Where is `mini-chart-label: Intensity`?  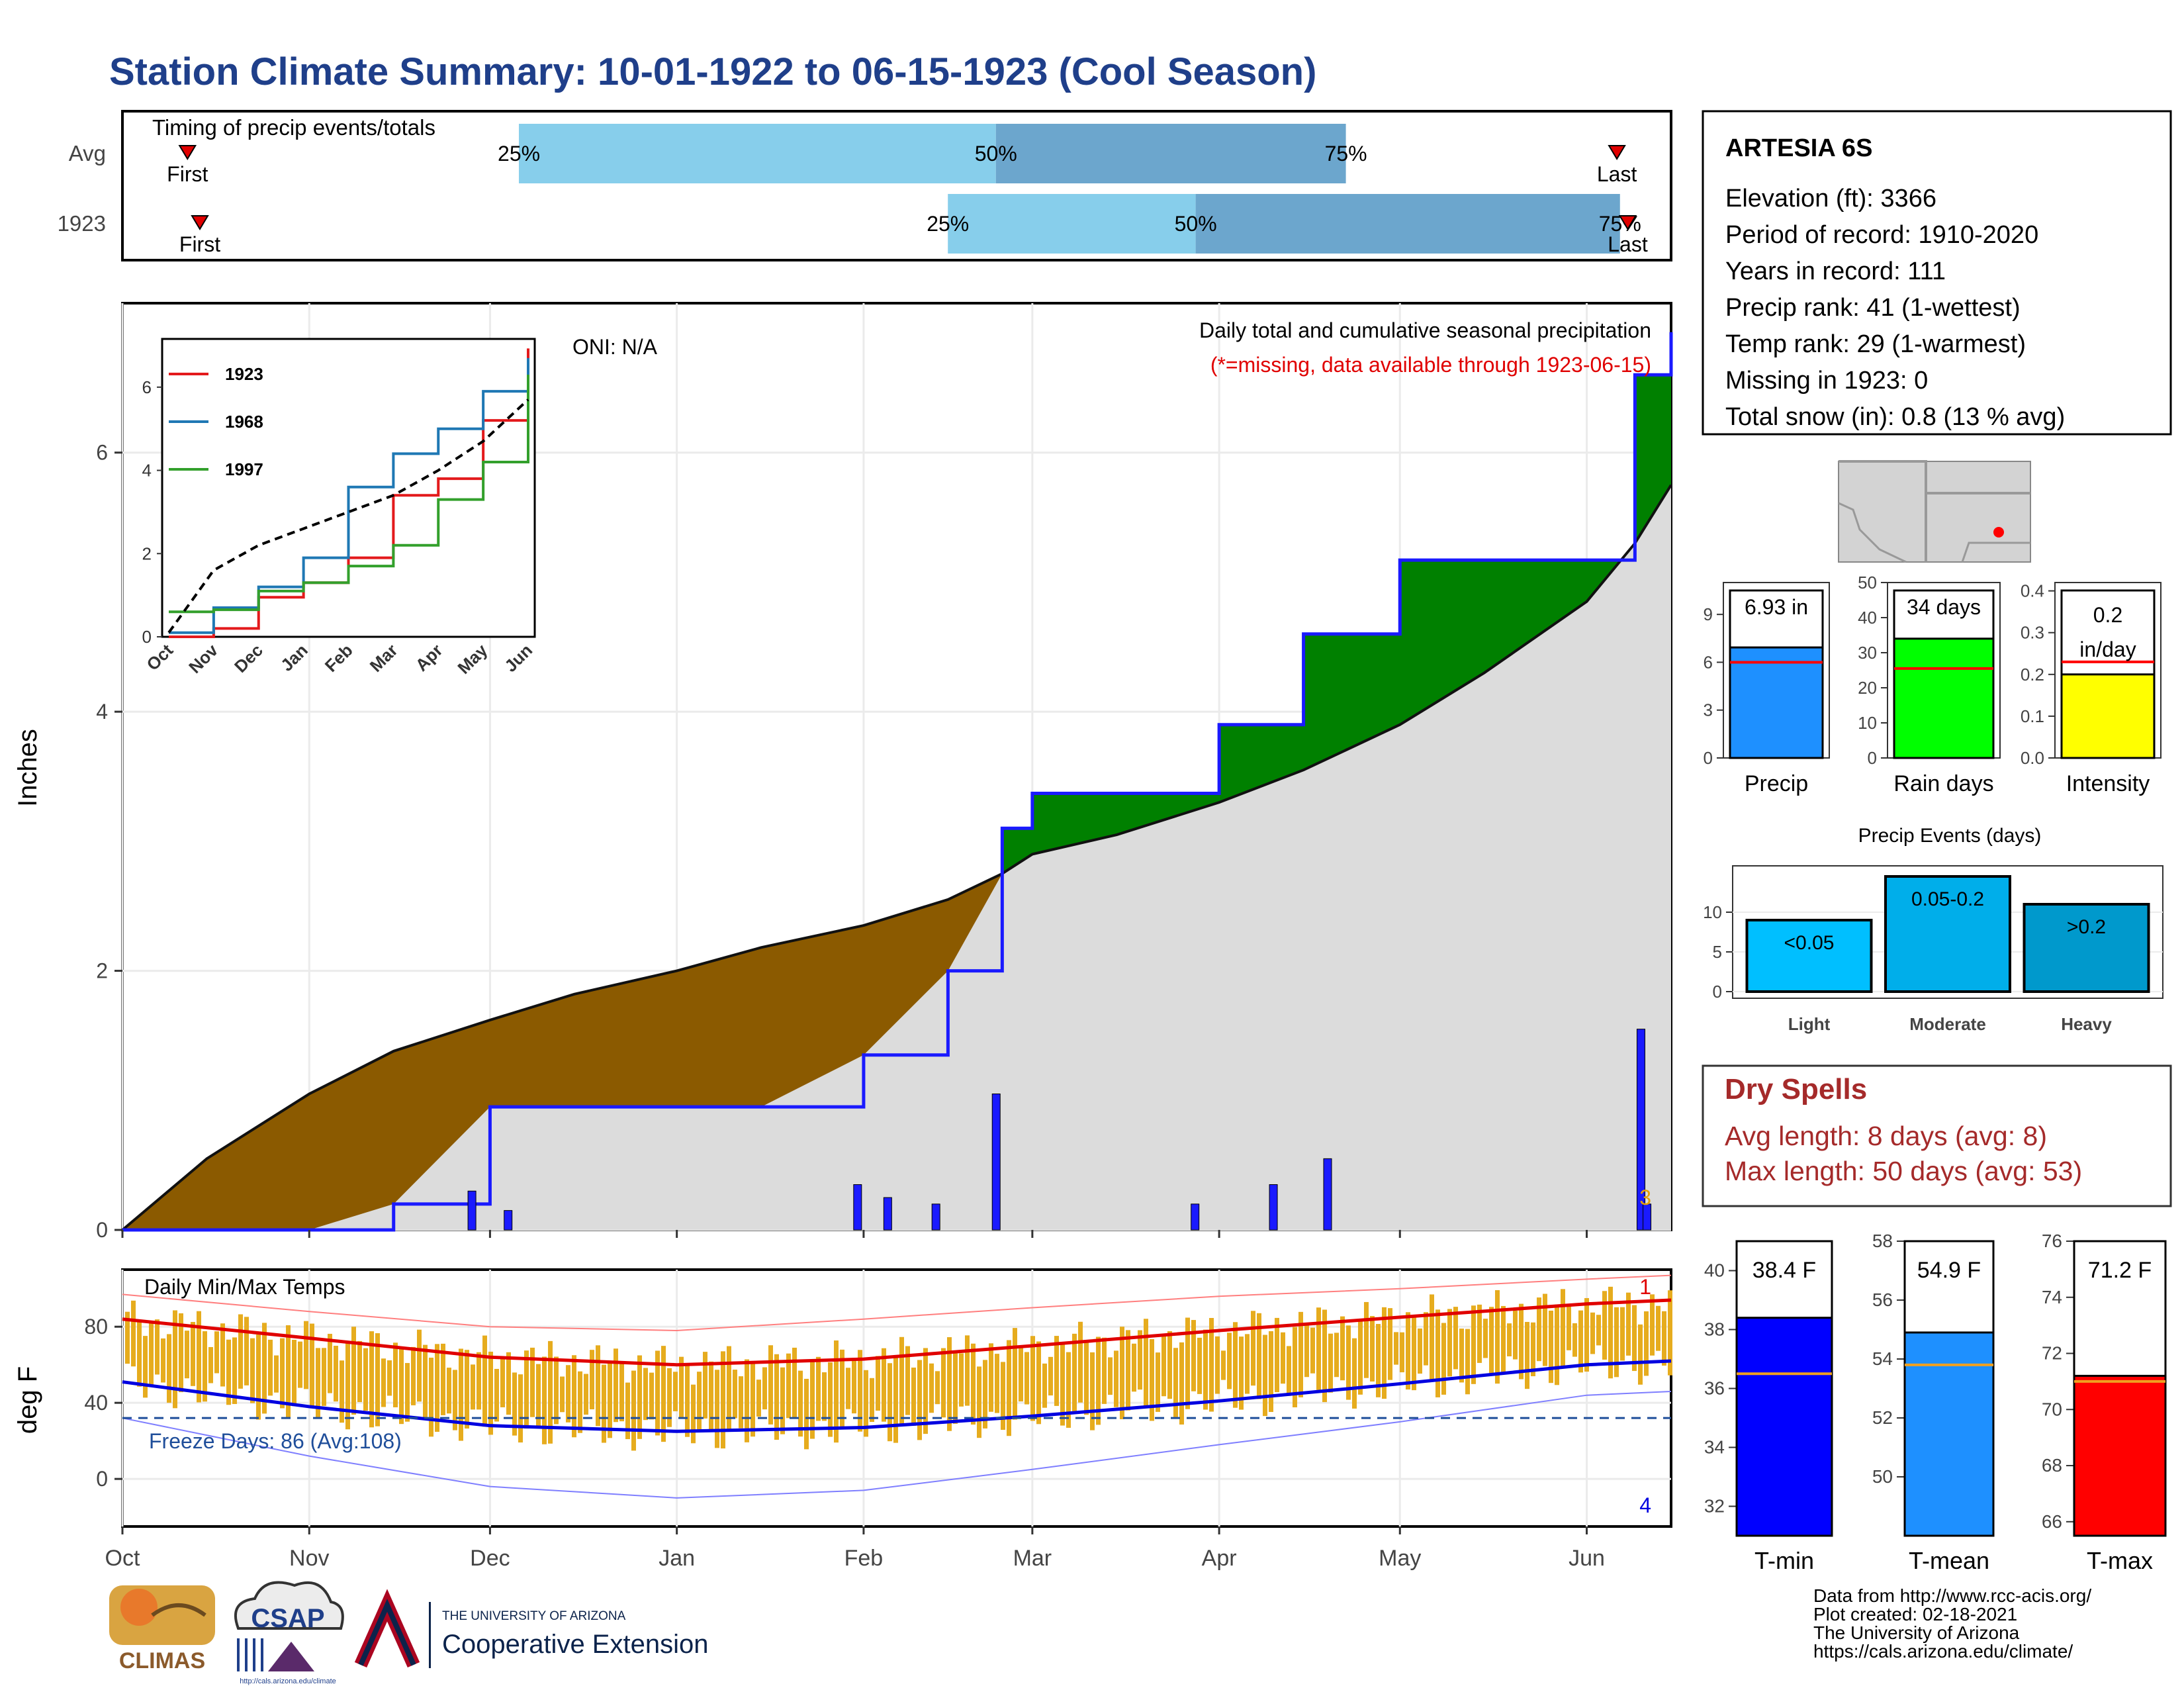 mini-chart-label: Intensity is located at coordinates (2108, 783).